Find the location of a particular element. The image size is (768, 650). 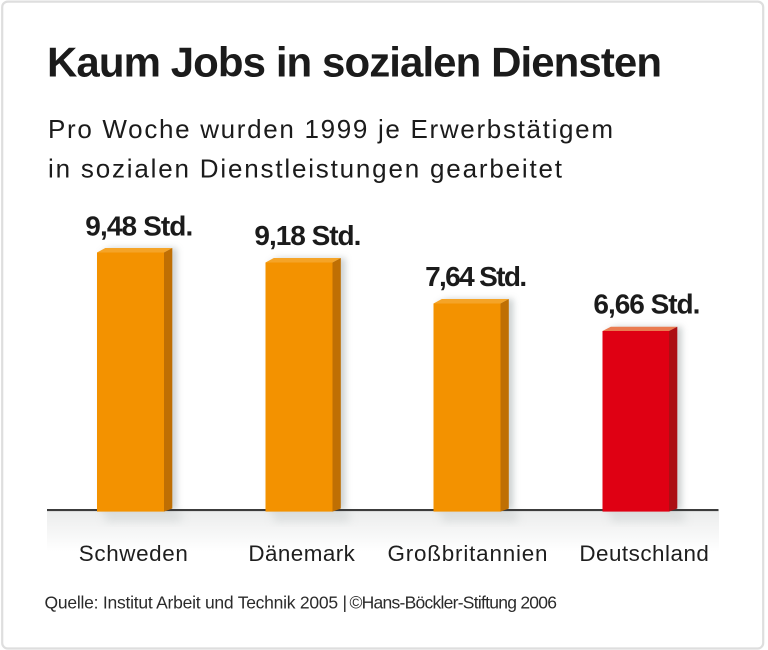

svg-text:Pro Woche wurden 1999 je Erwer: Pro Woche wurden 1999 je Erwerbstätigem is located at coordinates (330, 129).